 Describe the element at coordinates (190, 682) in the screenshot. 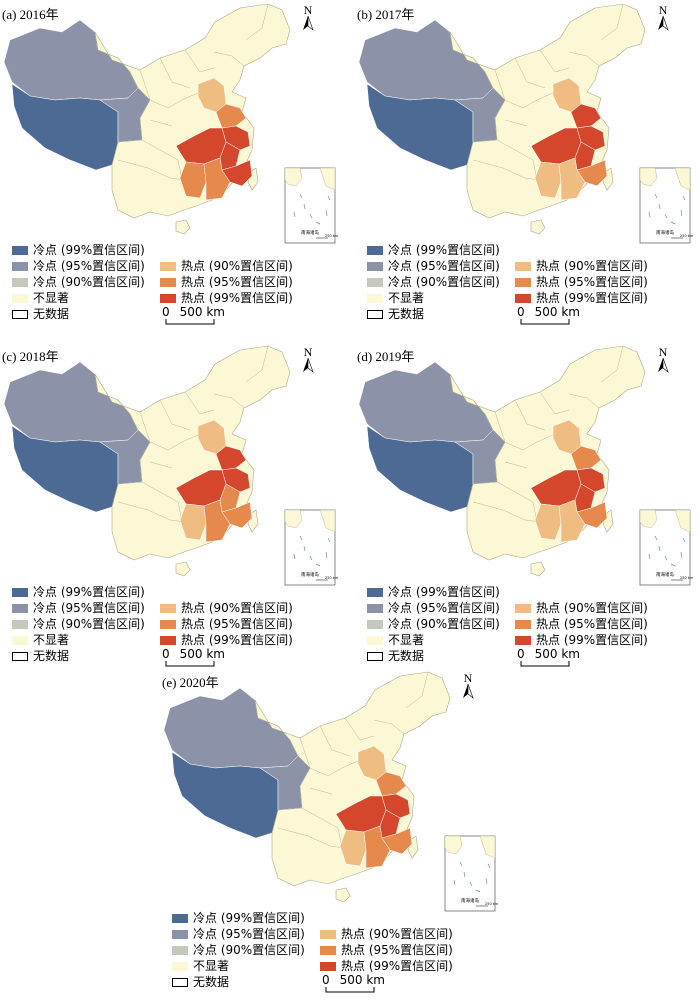

I see `panel-title: (e) 2020年` at that location.